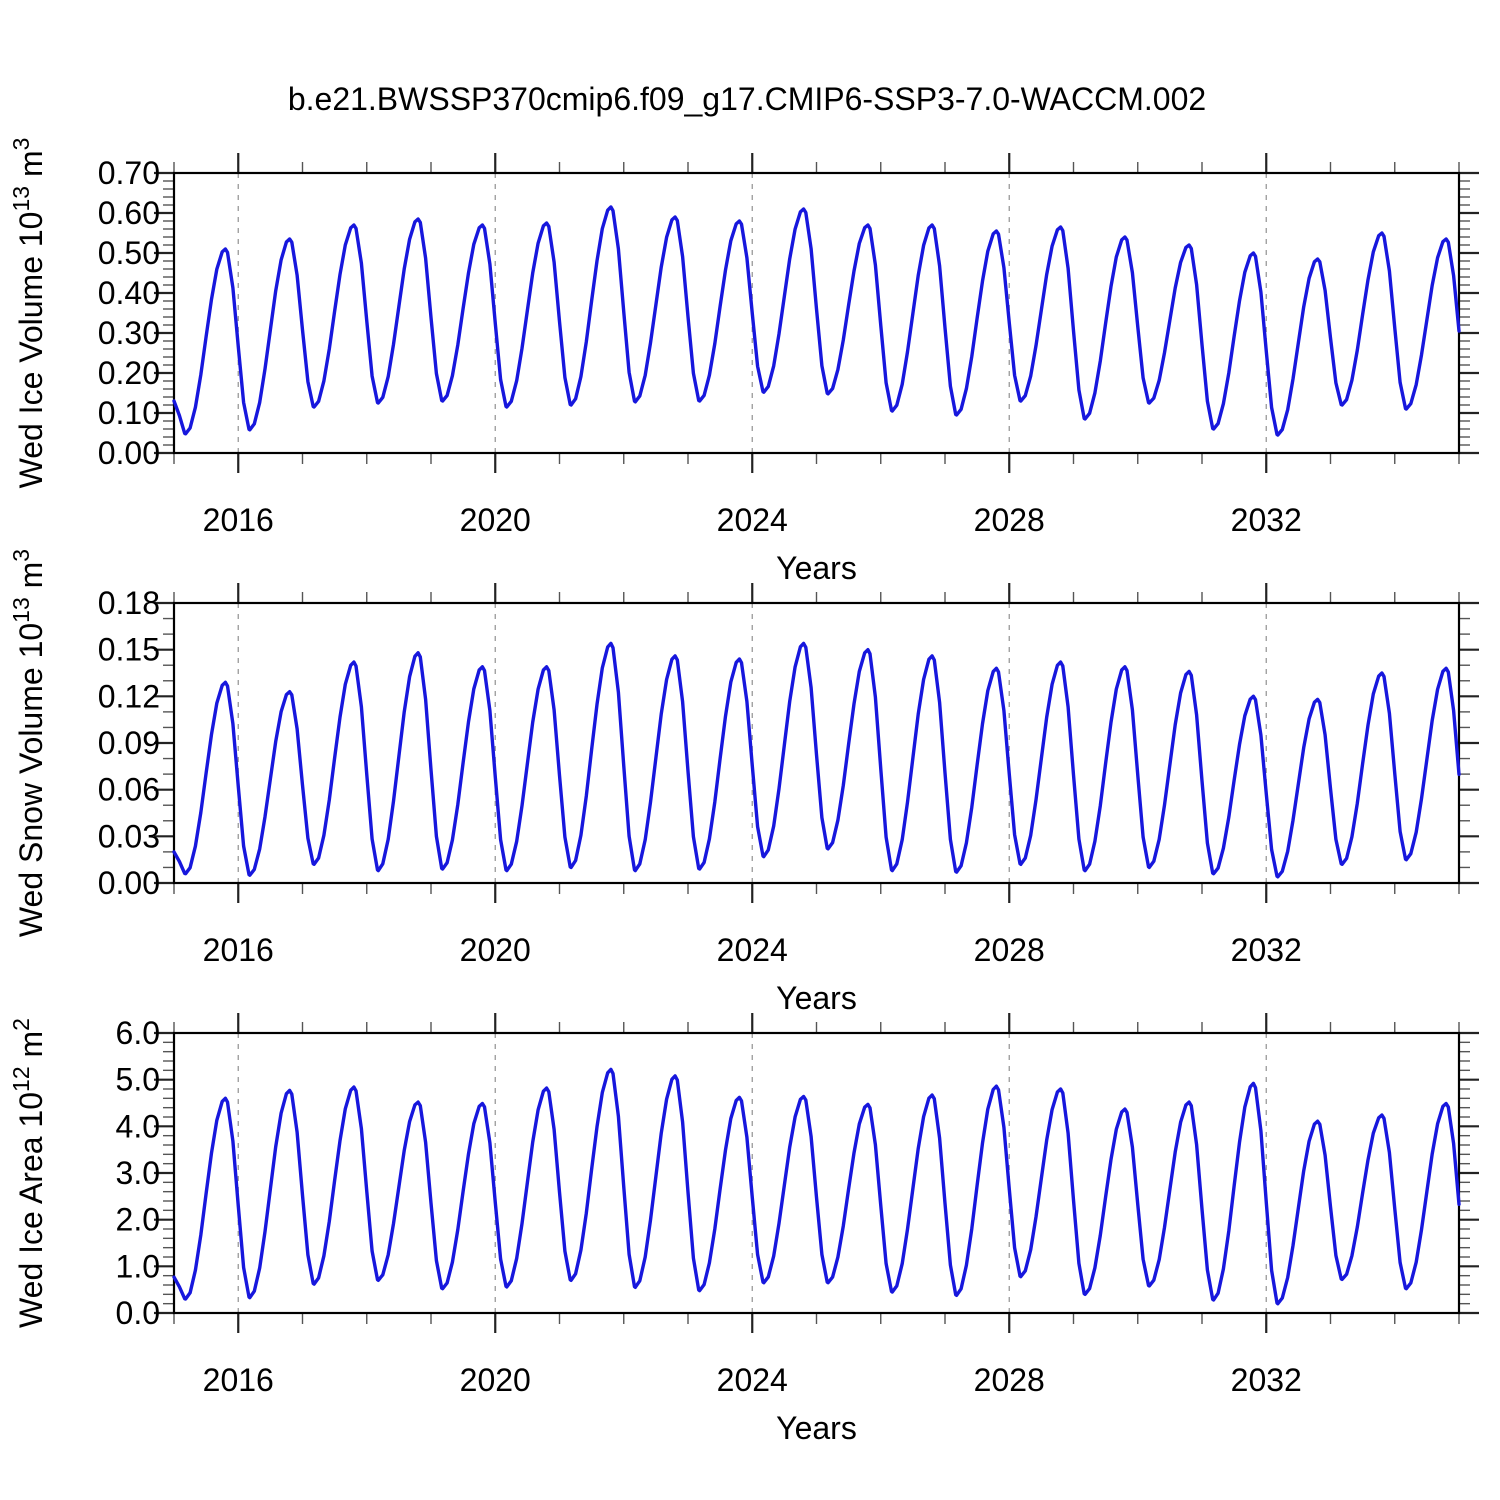 The width and height of the screenshot is (1500, 1500). What do you see at coordinates (129, 293) in the screenshot?
I see `panel-1-y-tick-label: 0.40` at bounding box center [129, 293].